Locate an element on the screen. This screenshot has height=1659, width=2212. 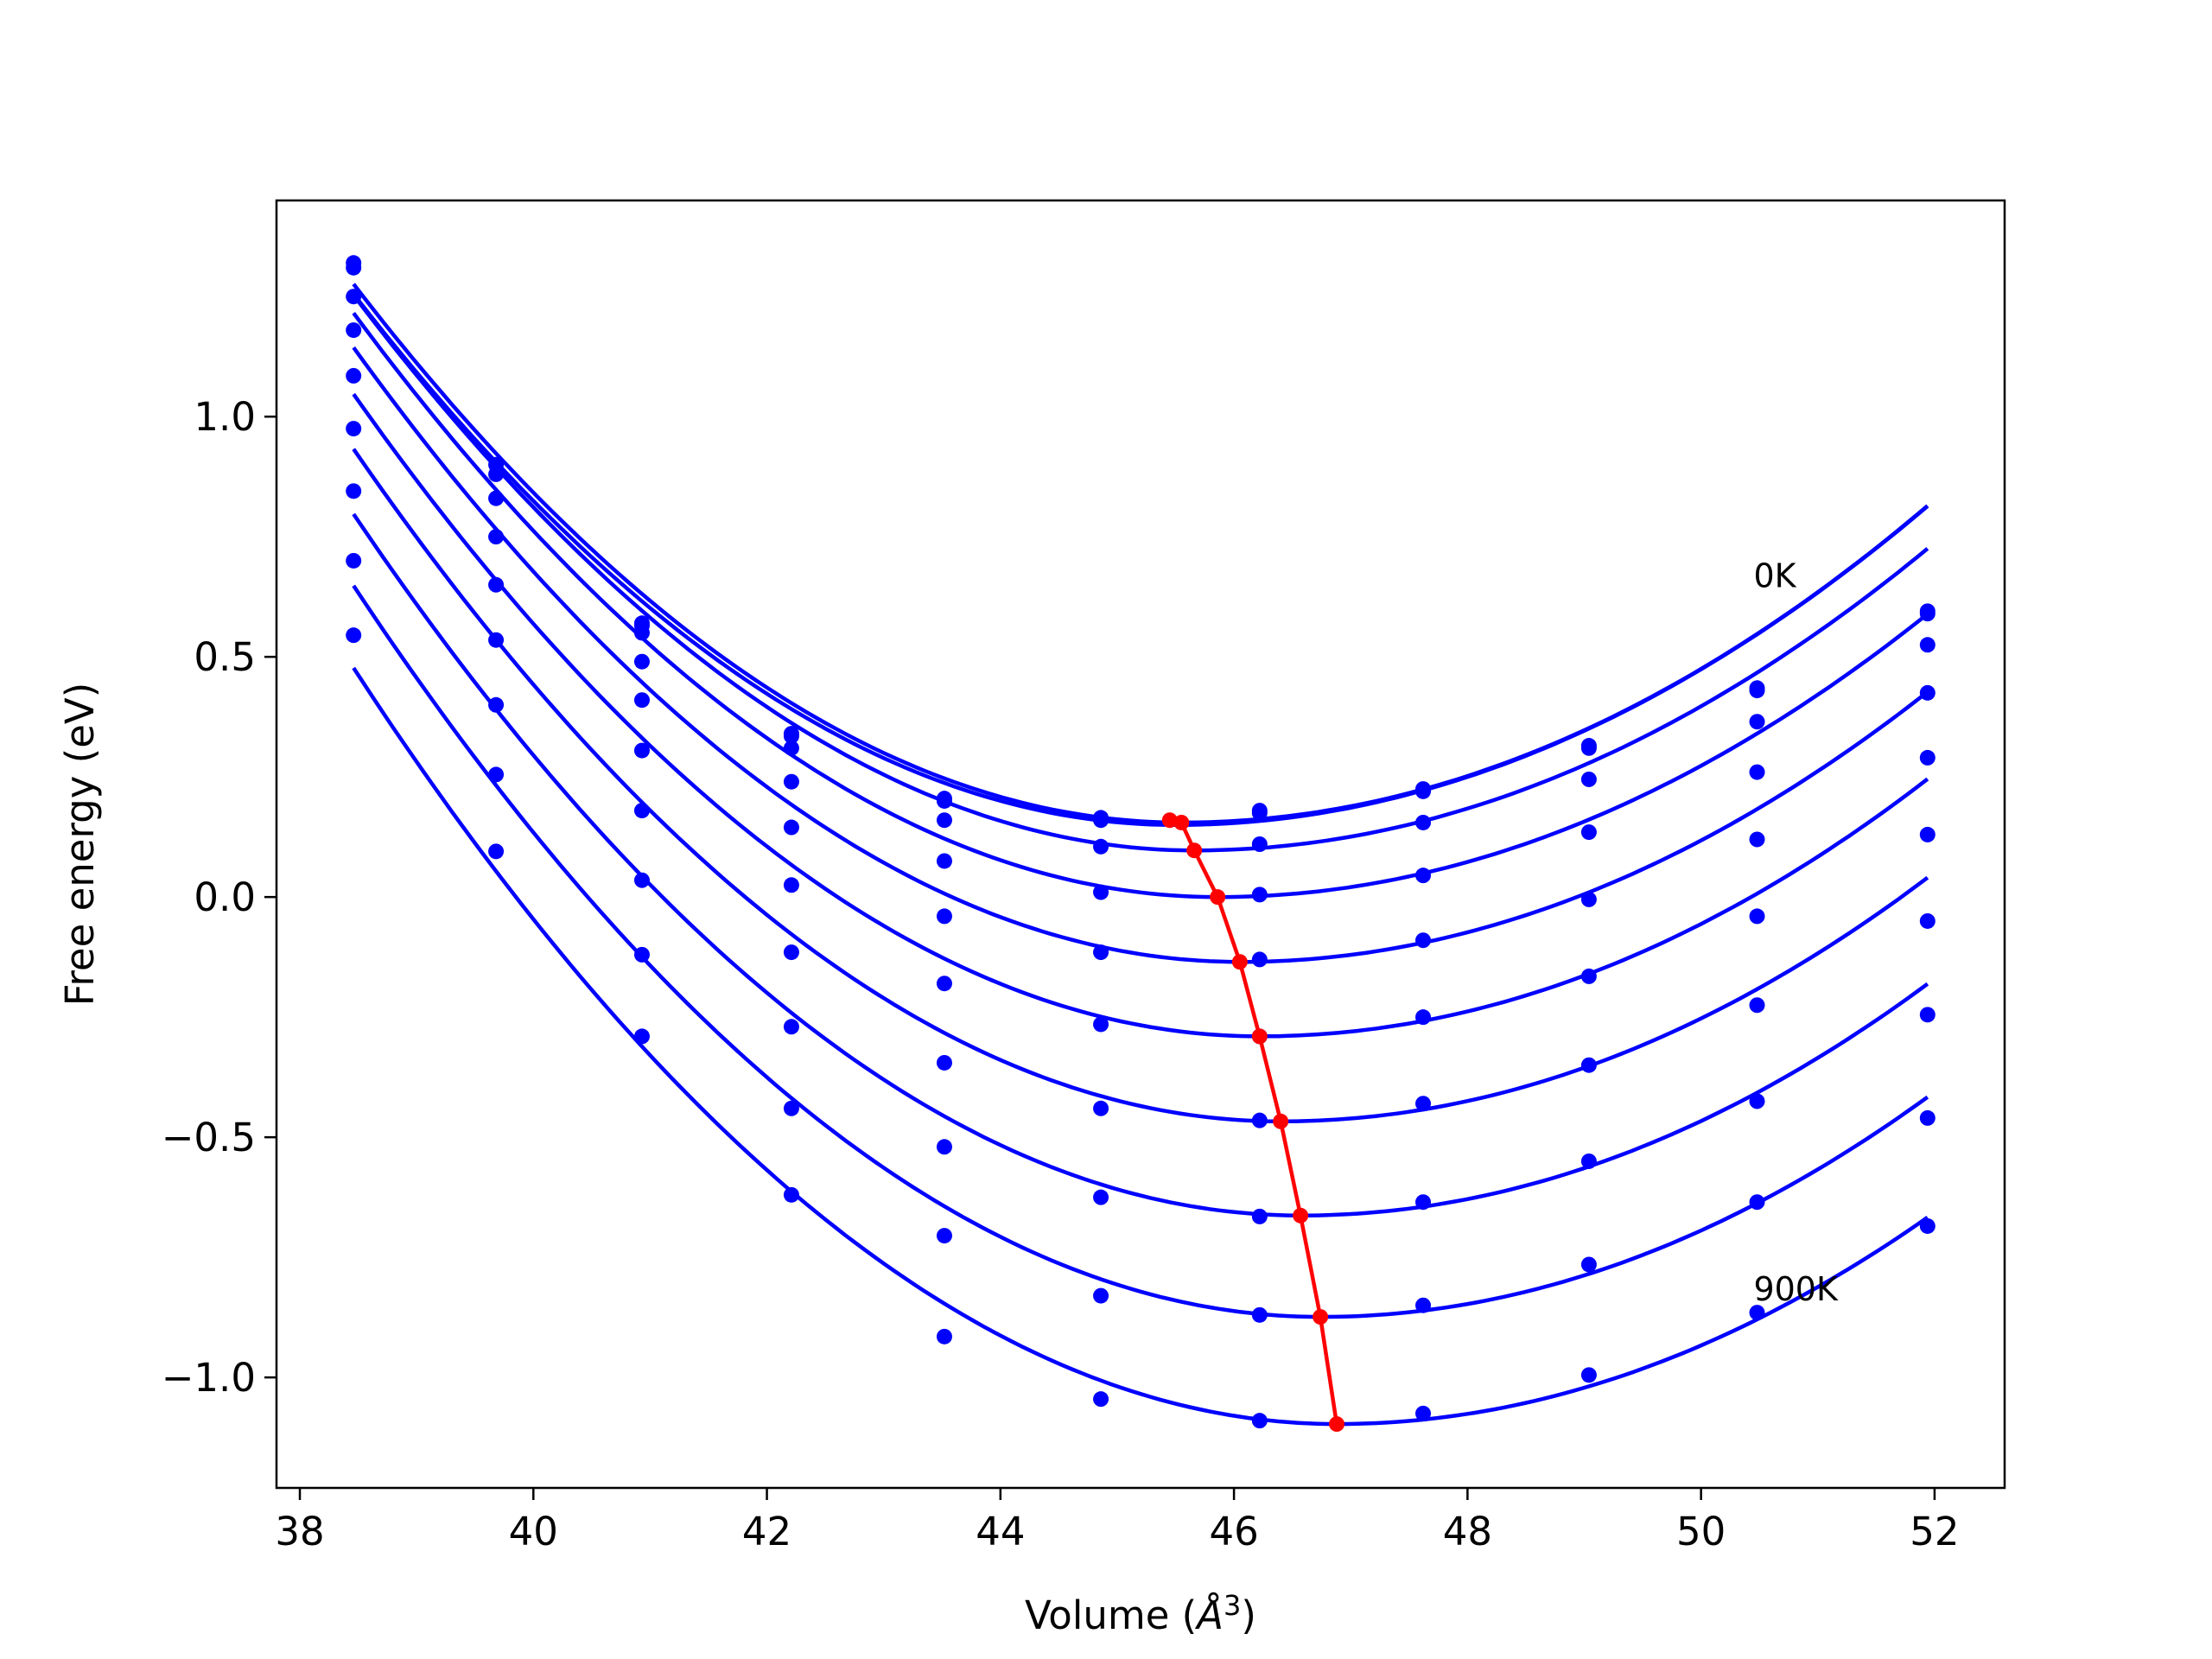
x-tick-label: 38 is located at coordinates (299, 1531).